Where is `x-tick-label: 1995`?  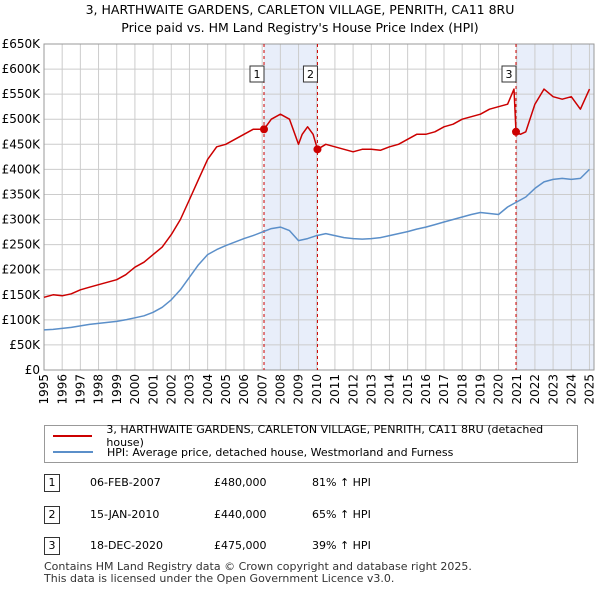
x-tick-label: 1995 is located at coordinates (44, 389).